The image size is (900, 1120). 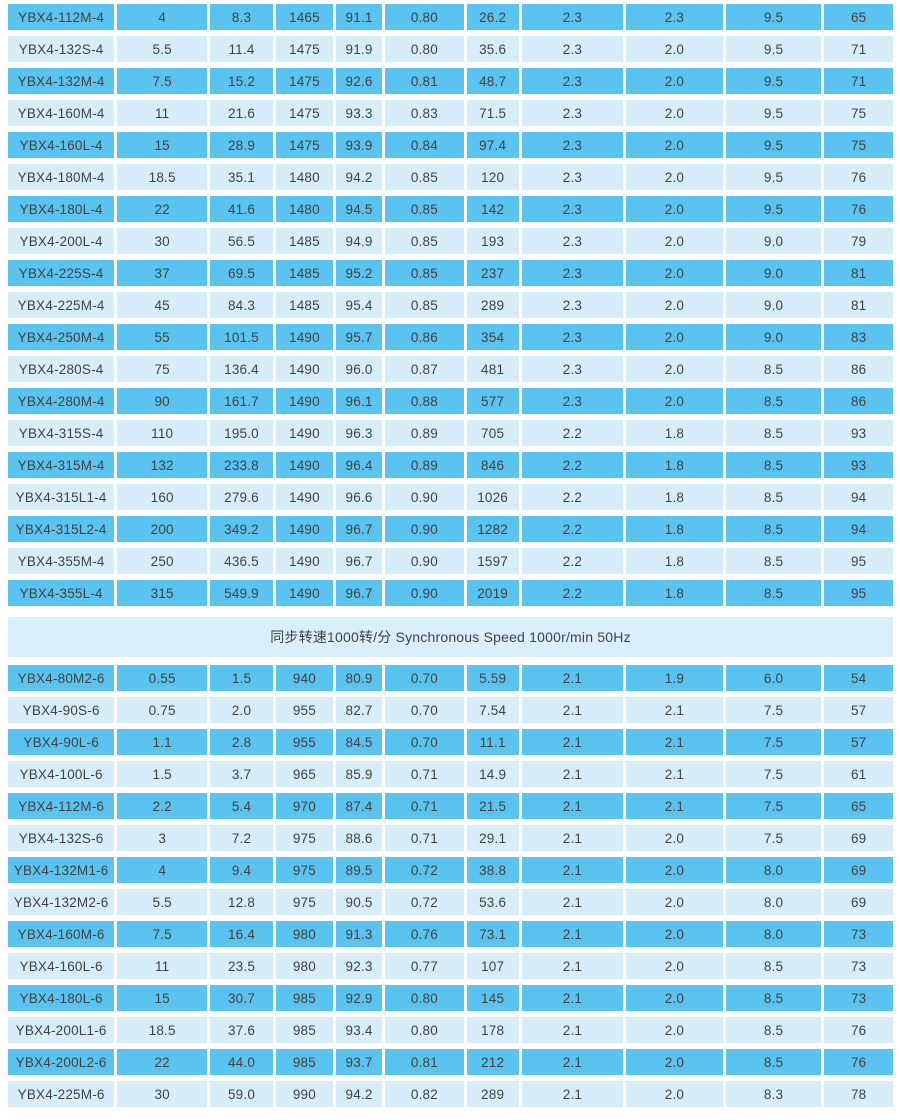 I want to click on cell-value: 0.75, so click(x=162, y=710).